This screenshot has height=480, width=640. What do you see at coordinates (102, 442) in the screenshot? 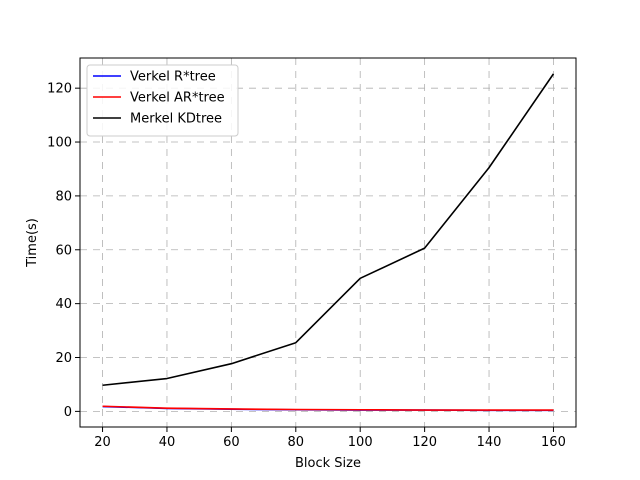
I see `x-tick-label: 20` at bounding box center [102, 442].